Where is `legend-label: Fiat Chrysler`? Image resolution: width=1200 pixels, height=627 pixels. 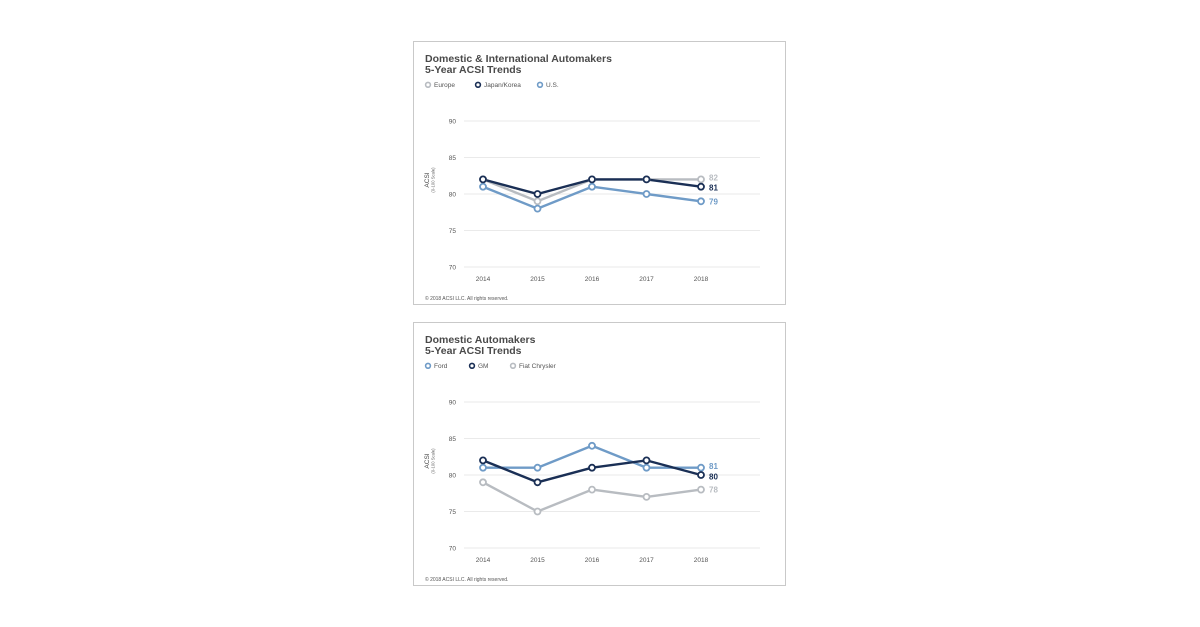 legend-label: Fiat Chrysler is located at coordinates (538, 366).